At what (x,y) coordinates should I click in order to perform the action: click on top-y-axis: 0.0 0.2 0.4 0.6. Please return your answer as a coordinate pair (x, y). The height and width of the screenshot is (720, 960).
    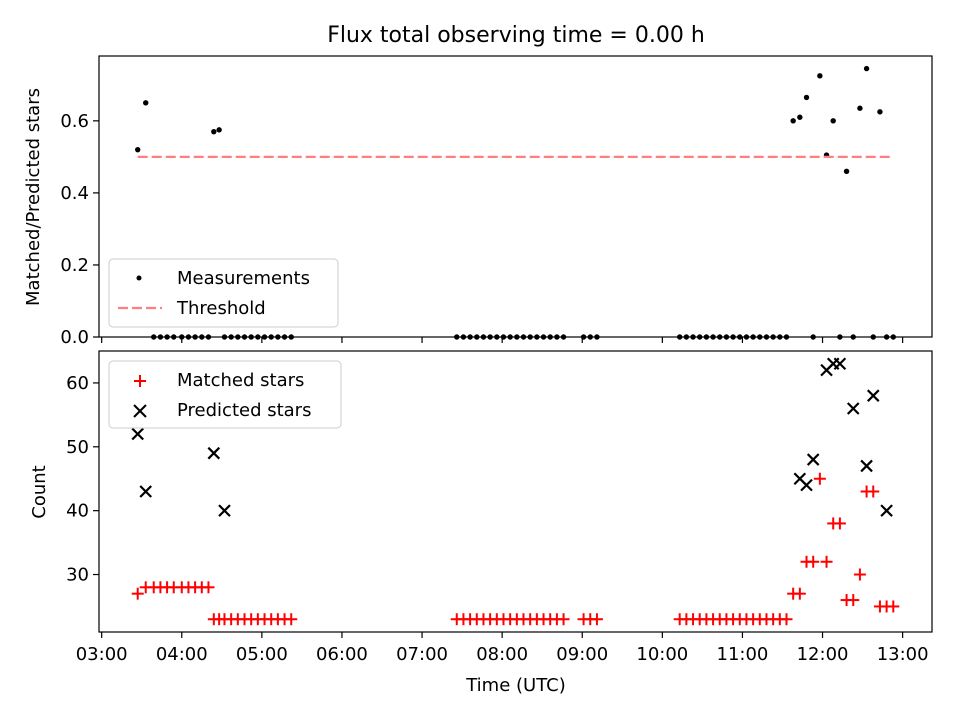
    Looking at the image, I should click on (79, 229).